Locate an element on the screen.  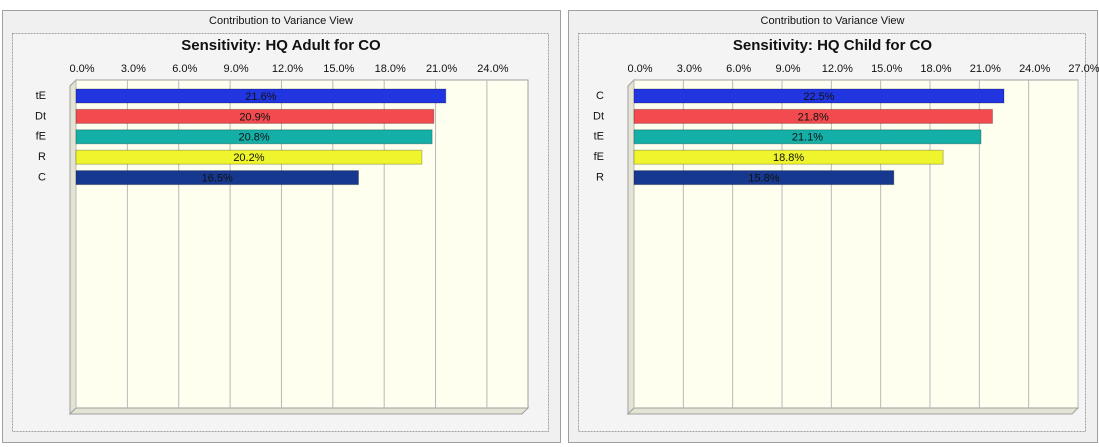
value-label: 22.5% is located at coordinates (818, 97).